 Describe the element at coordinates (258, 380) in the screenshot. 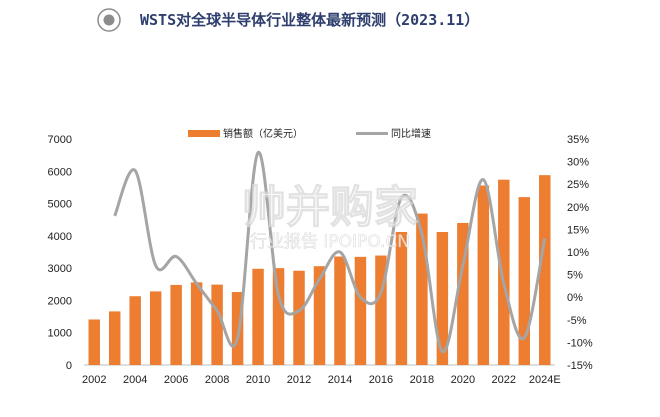

I see `x-tick-label: 2010` at that location.